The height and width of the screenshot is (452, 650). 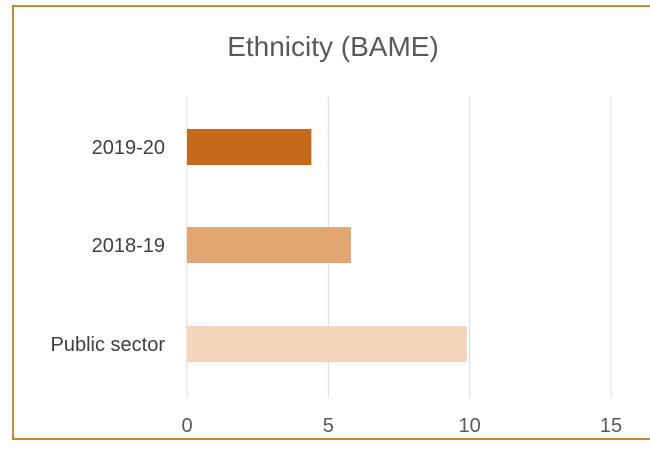 I want to click on x-tick-labels: 0 5 10 15, so click(x=401, y=426).